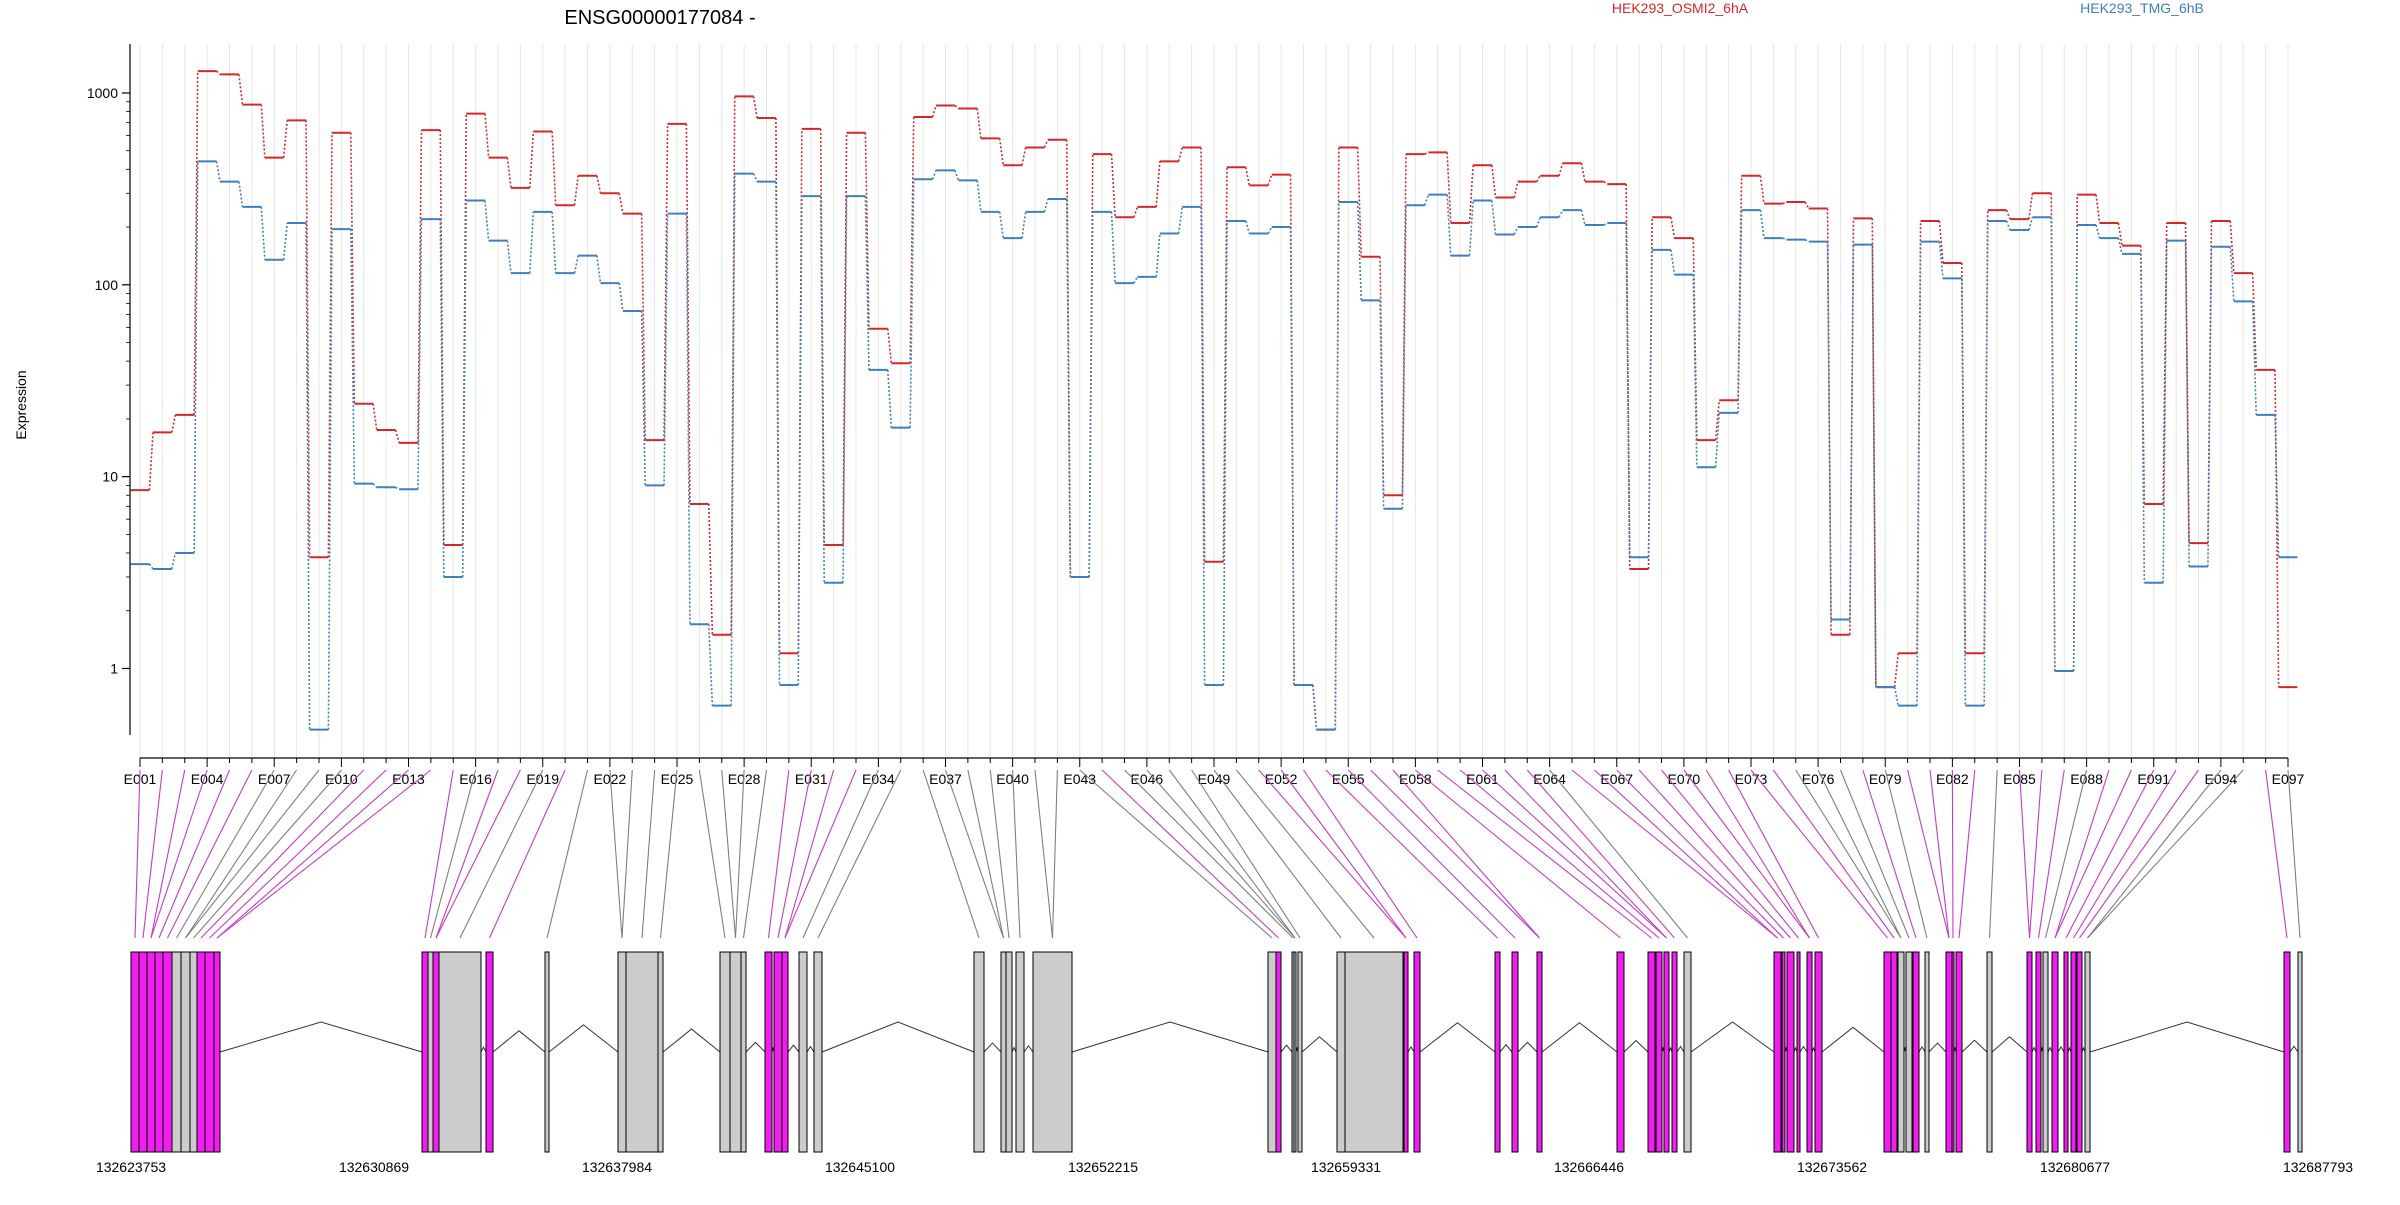 The image size is (2400, 1205). Describe the element at coordinates (131, 1167) in the screenshot. I see `genomic-coordinate-label: 132623753` at that location.